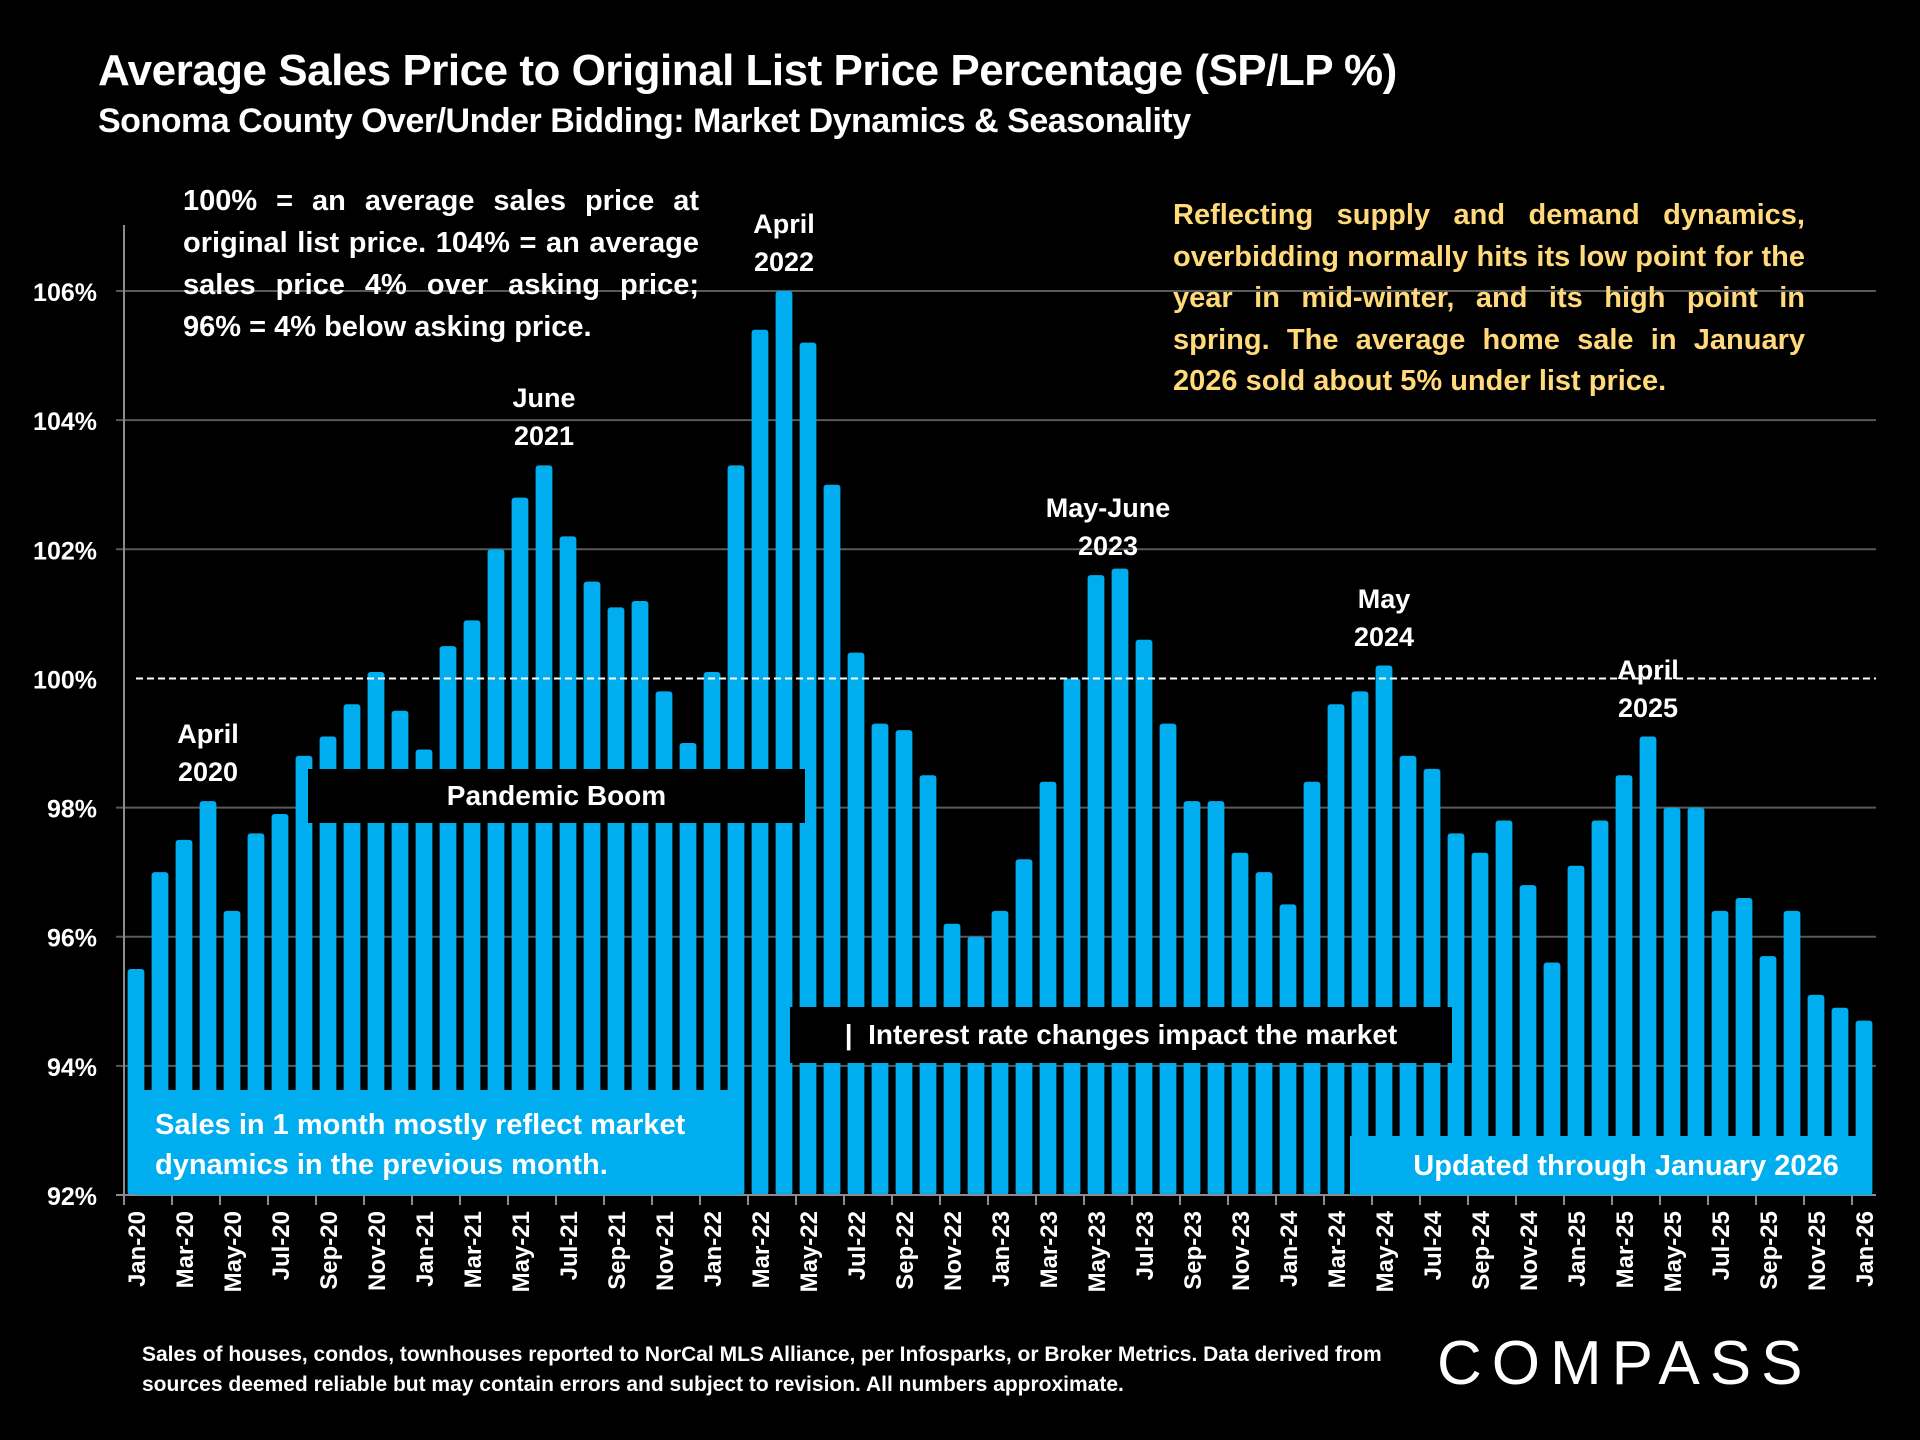 This screenshot has width=1920, height=1440. I want to click on peak-label-month: May-June, so click(1108, 508).